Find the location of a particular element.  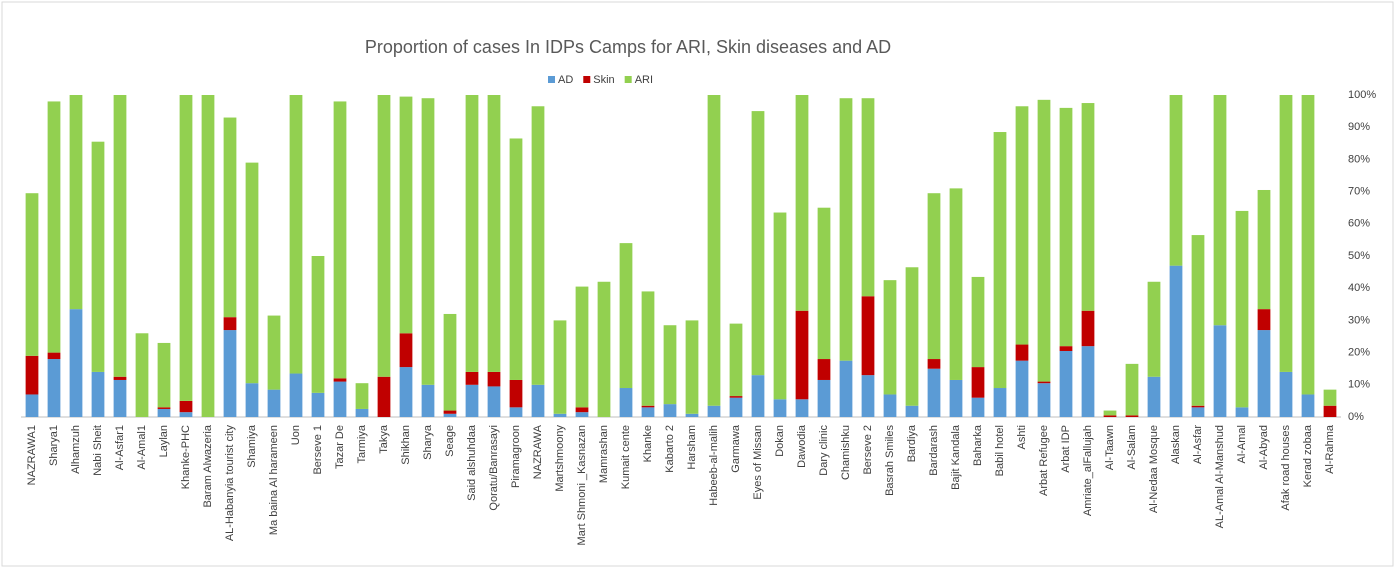

y-tick-label: 50% is located at coordinates (1359, 256).